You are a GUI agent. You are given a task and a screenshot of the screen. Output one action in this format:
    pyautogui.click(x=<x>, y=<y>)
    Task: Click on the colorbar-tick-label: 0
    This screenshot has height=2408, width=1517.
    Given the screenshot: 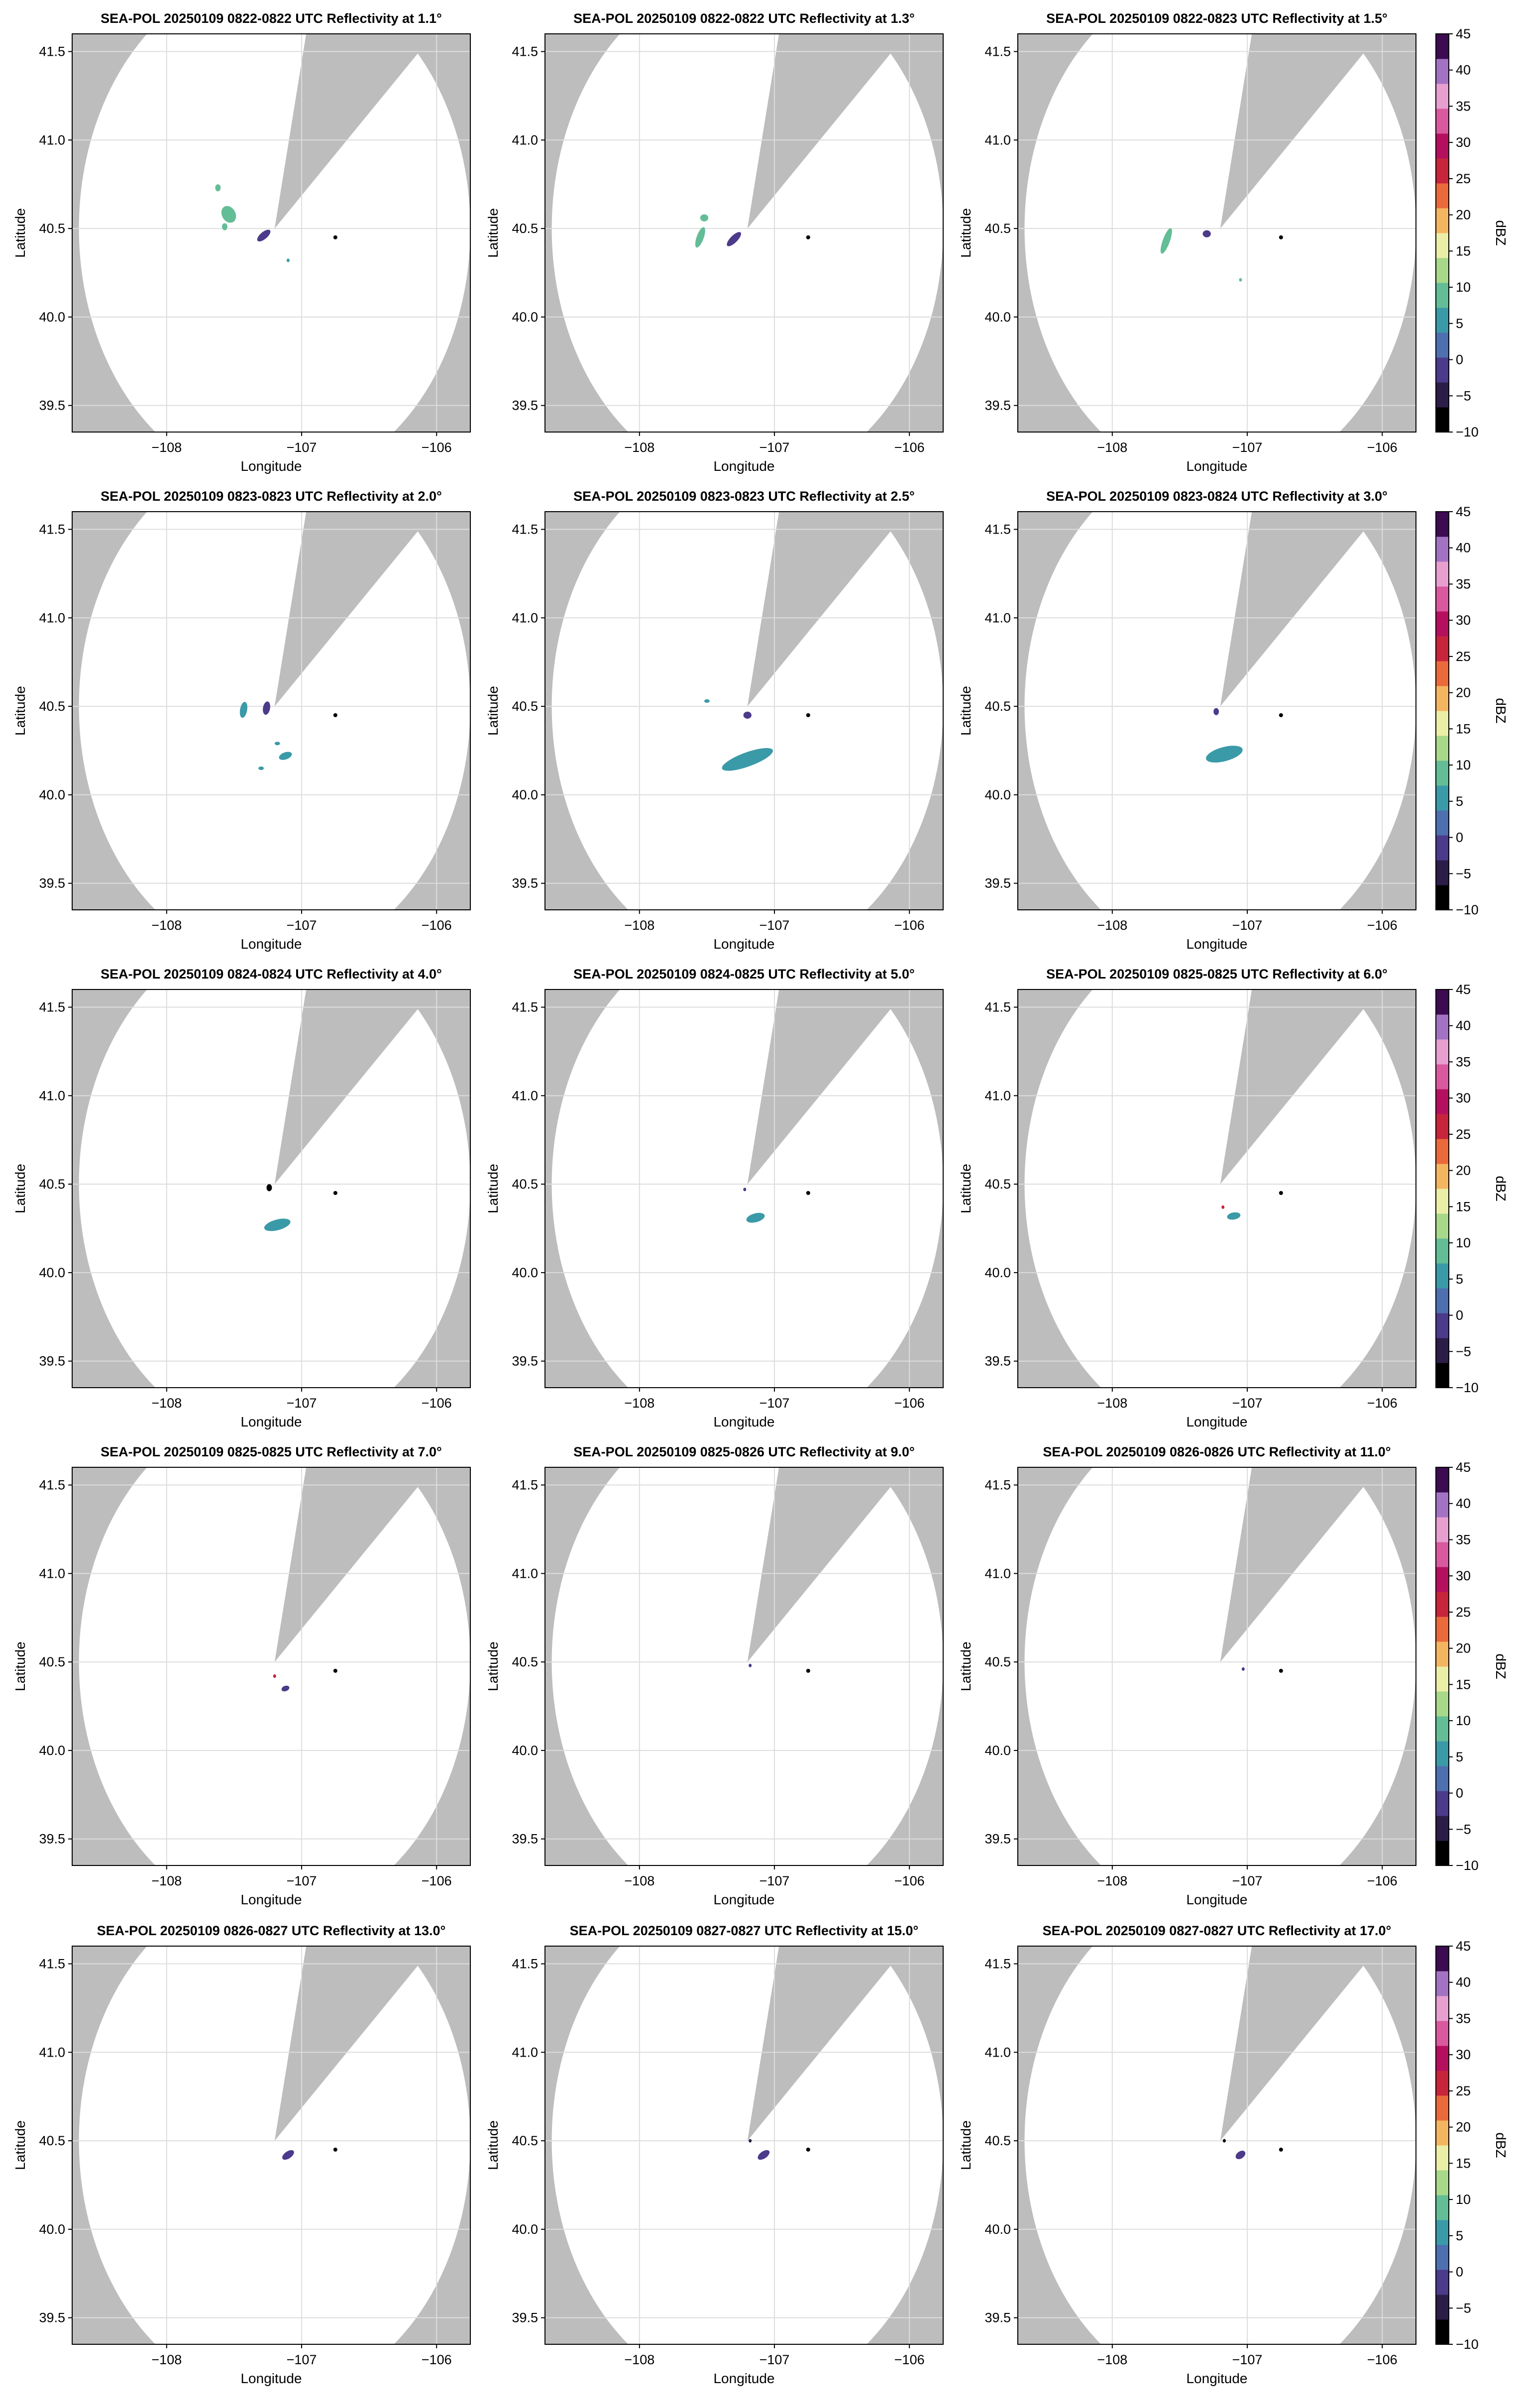 What is the action you would take?
    pyautogui.click(x=1459, y=359)
    